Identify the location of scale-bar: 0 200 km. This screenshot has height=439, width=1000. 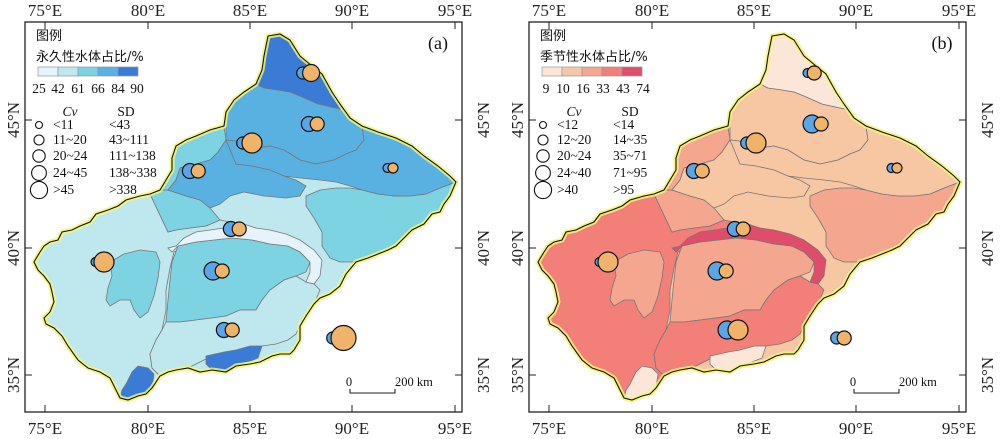
(389, 384).